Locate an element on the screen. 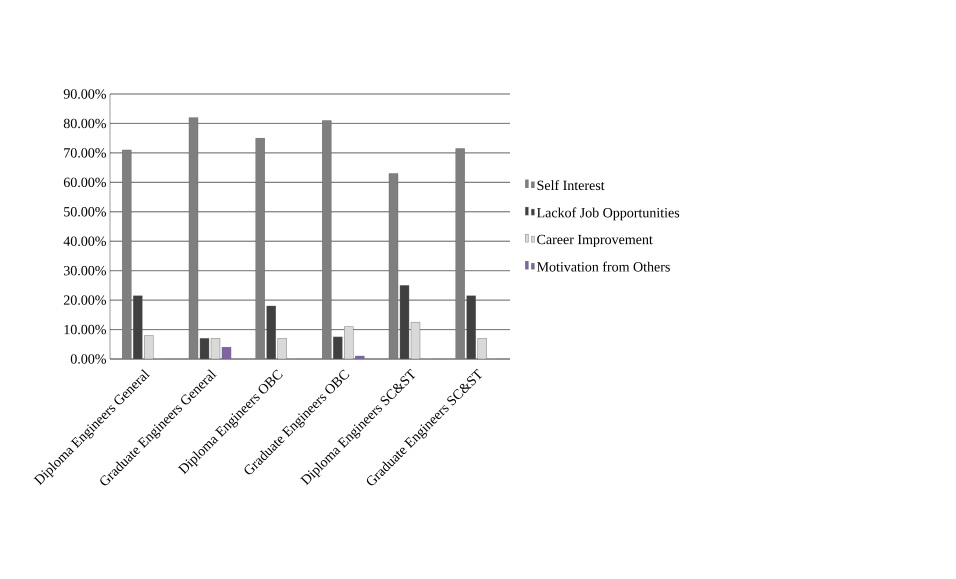 The image size is (956, 579). y-tick-label: 70.00% is located at coordinates (85, 153).